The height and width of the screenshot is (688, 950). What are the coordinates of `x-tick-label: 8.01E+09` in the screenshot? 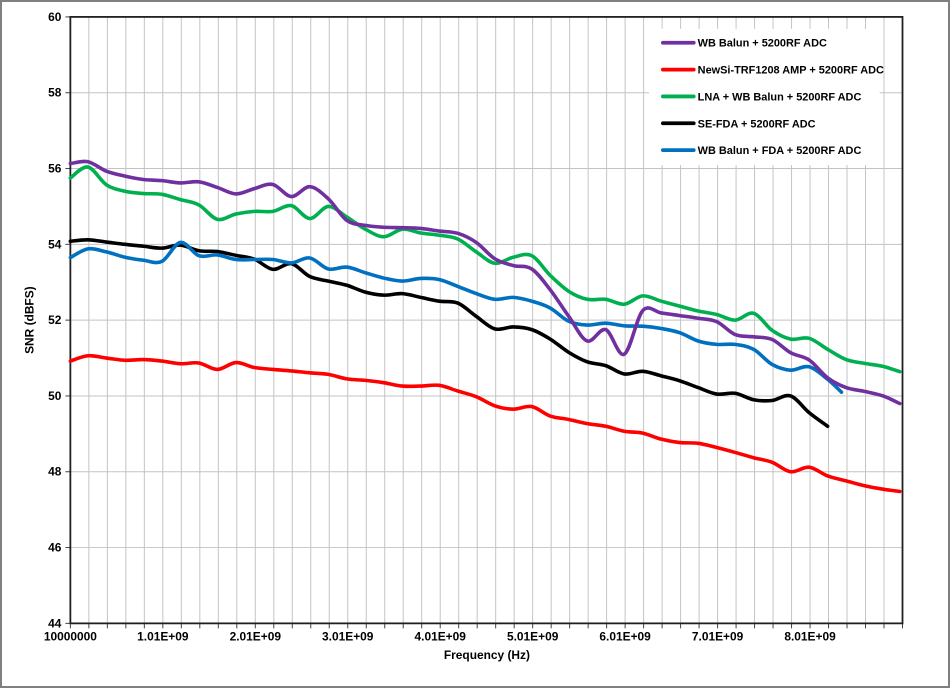 It's located at (810, 636).